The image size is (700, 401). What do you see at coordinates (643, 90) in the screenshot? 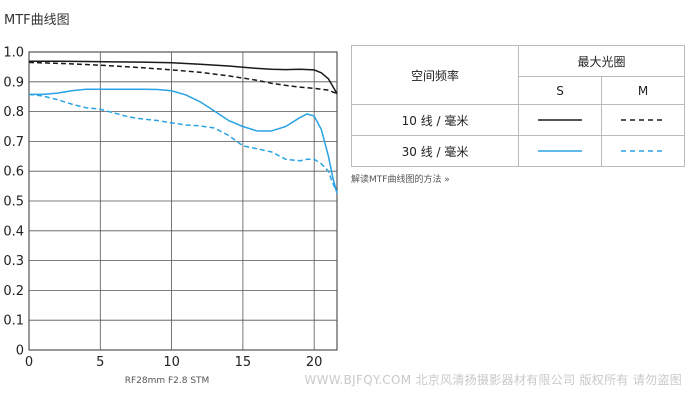
I see `meridional-header: M` at bounding box center [643, 90].